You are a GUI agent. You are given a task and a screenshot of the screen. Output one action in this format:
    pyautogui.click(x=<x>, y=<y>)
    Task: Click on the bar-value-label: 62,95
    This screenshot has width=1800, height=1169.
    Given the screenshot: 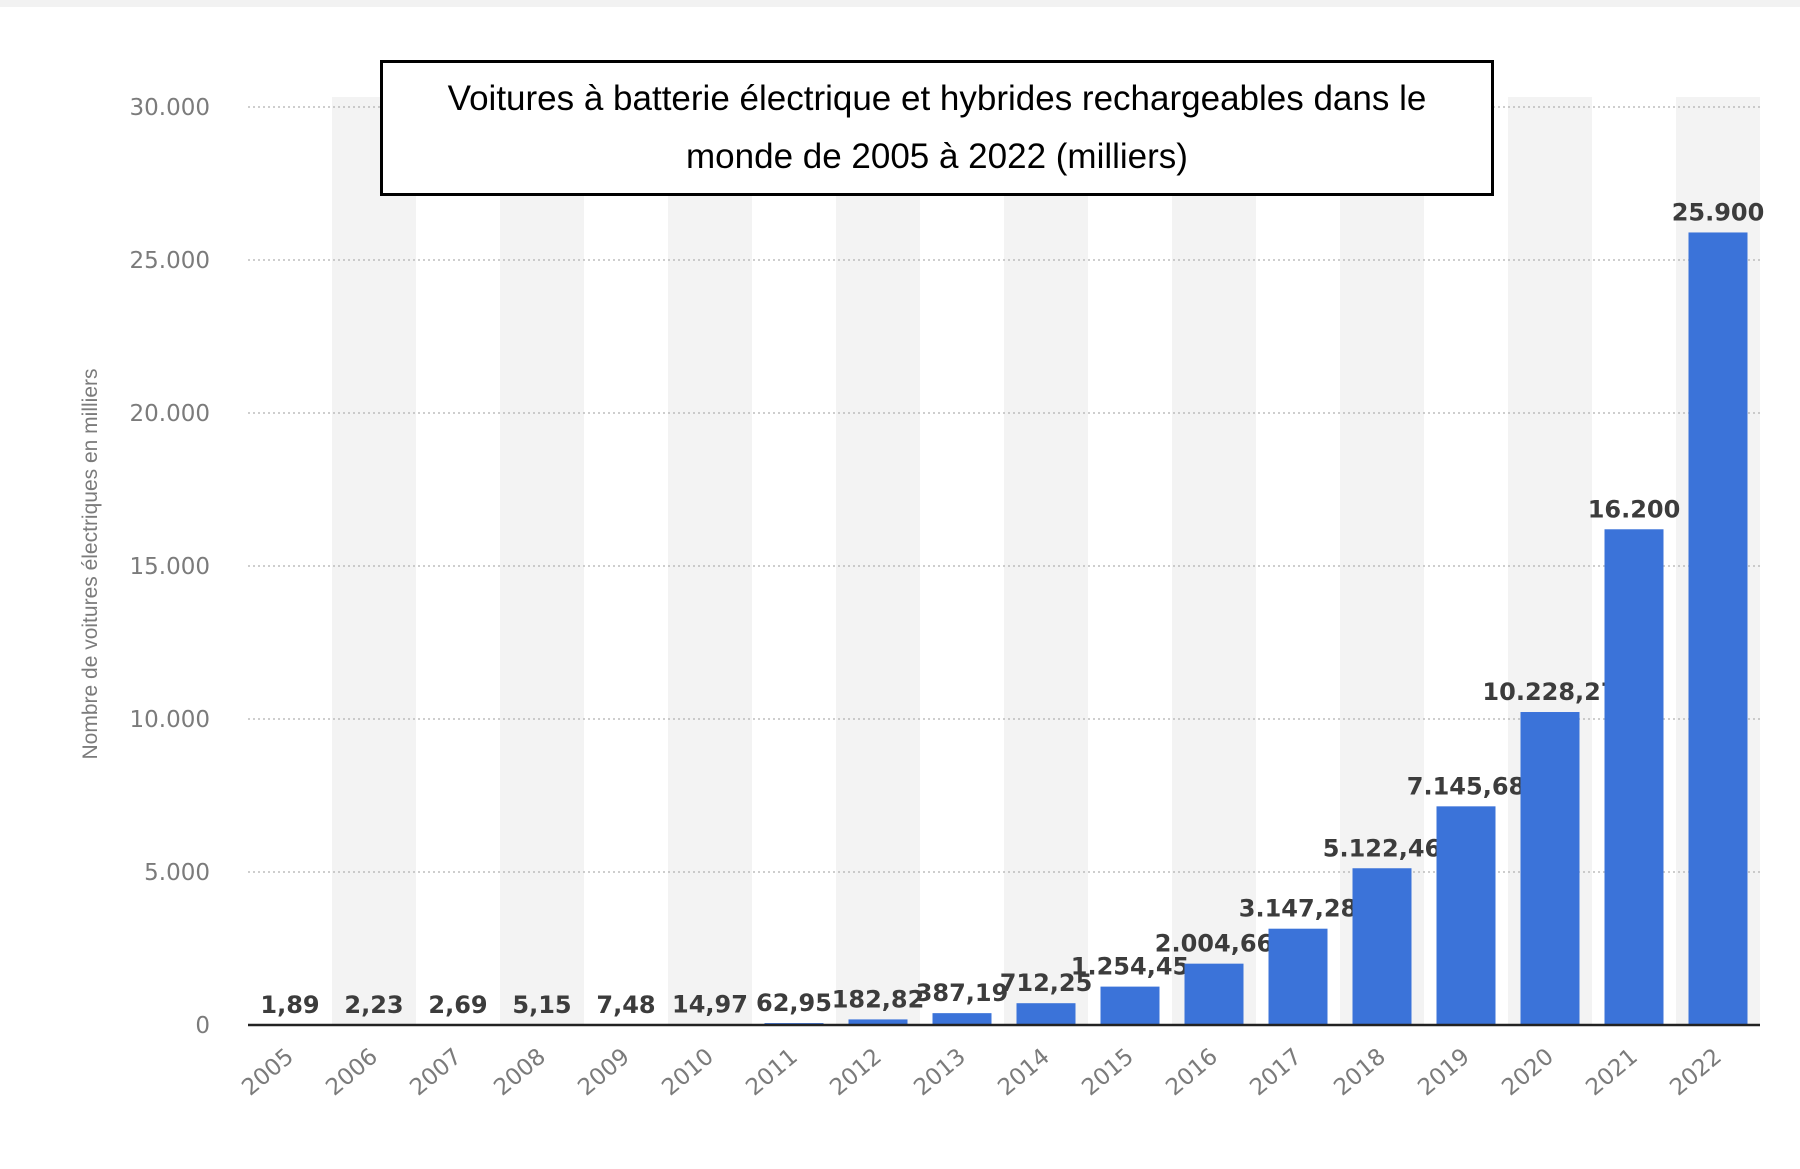 What is the action you would take?
    pyautogui.click(x=794, y=1003)
    